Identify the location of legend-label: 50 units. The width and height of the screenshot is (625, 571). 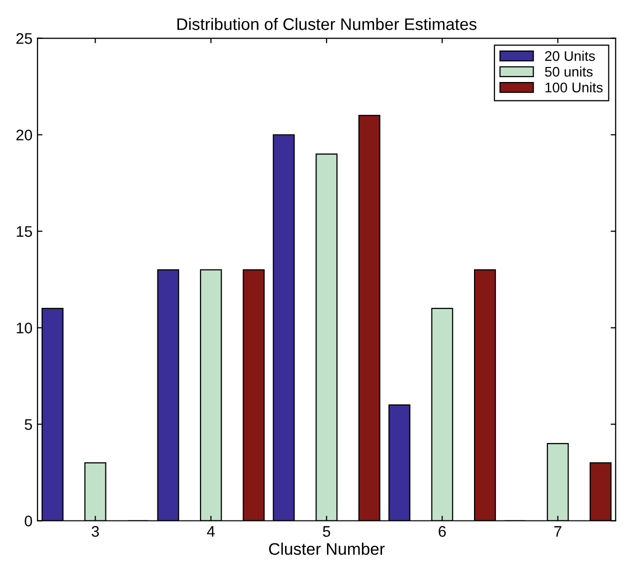
(569, 71).